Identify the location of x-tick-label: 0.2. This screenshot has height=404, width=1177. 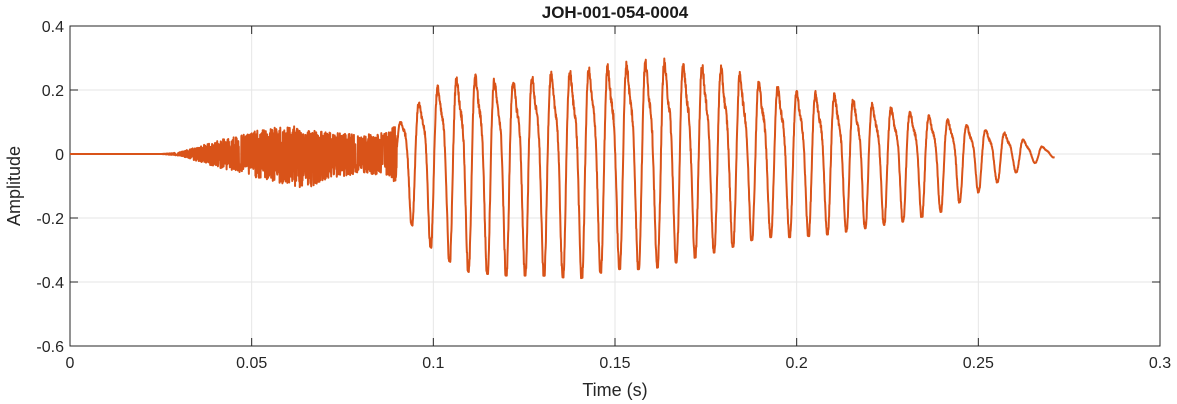
(797, 363).